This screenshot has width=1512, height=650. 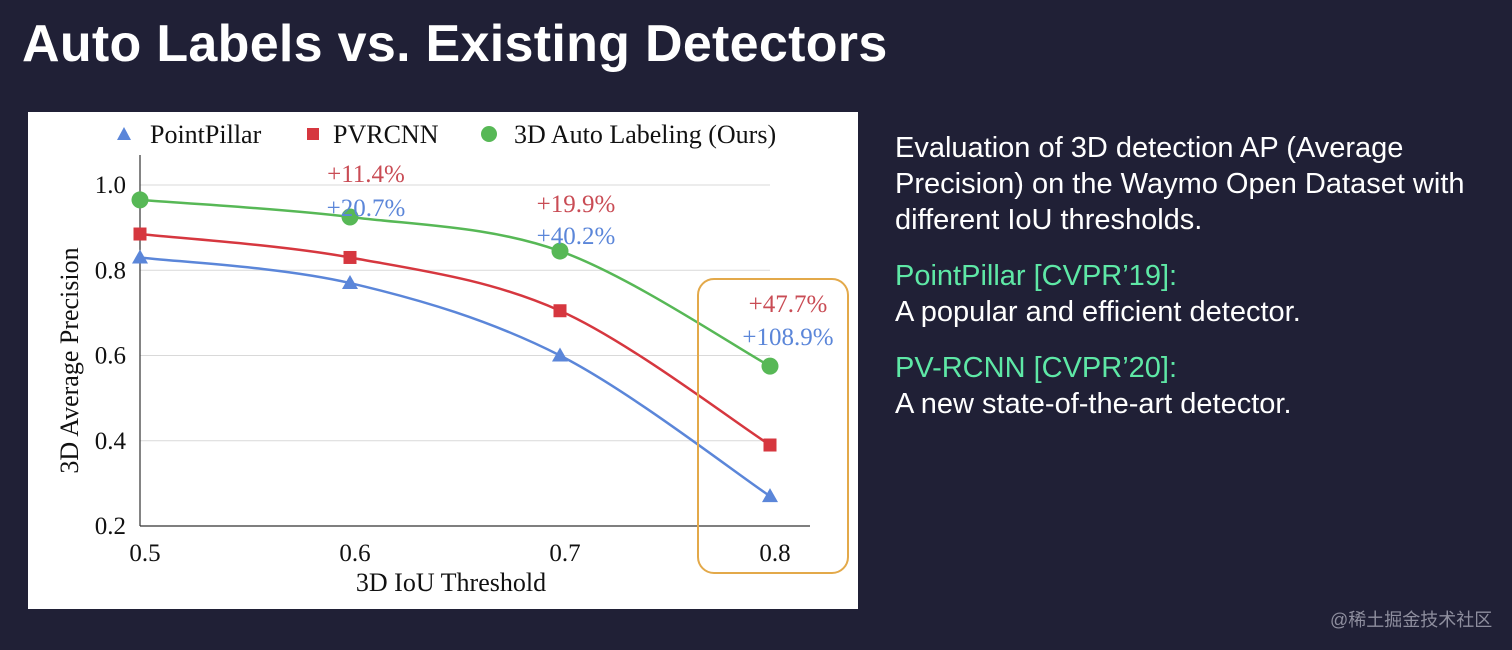 I want to click on y-tick-label: 1.0, so click(x=110, y=185).